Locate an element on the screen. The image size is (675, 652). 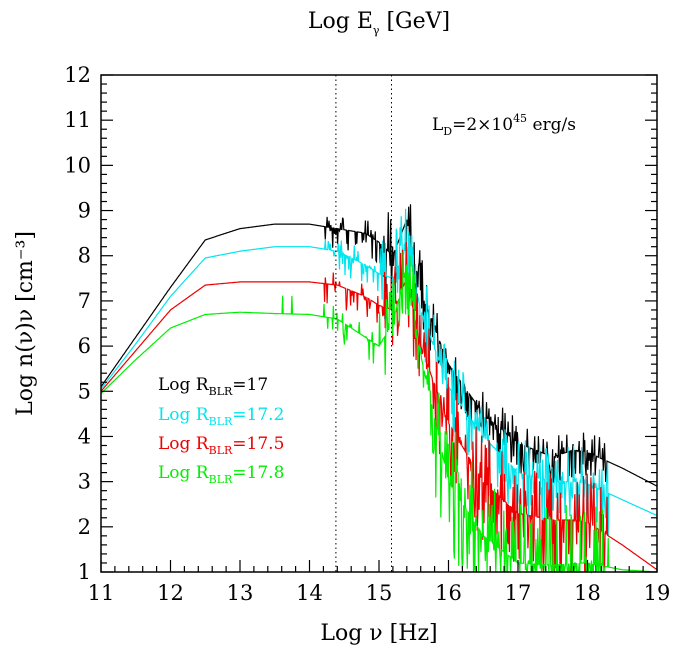
annotation-mid: =2×10 is located at coordinates (482, 125).